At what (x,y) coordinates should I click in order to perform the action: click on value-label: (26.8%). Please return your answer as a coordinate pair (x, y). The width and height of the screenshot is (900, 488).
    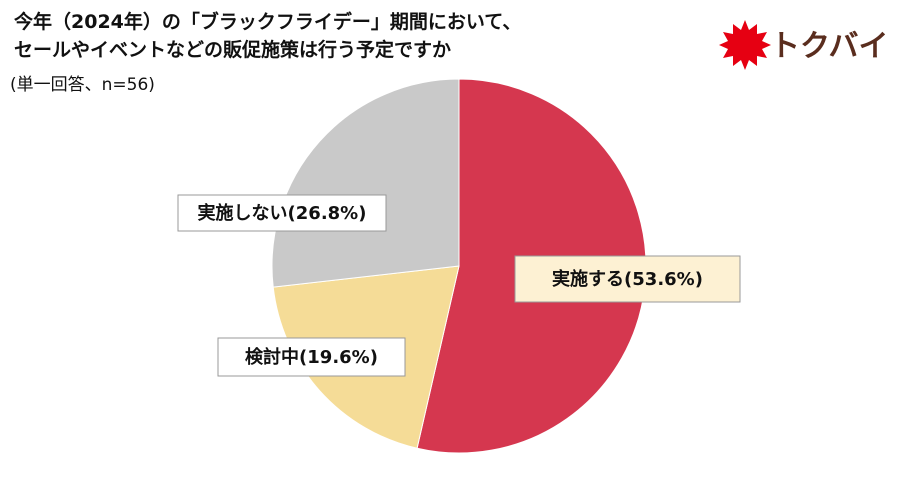
    Looking at the image, I should click on (327, 213).